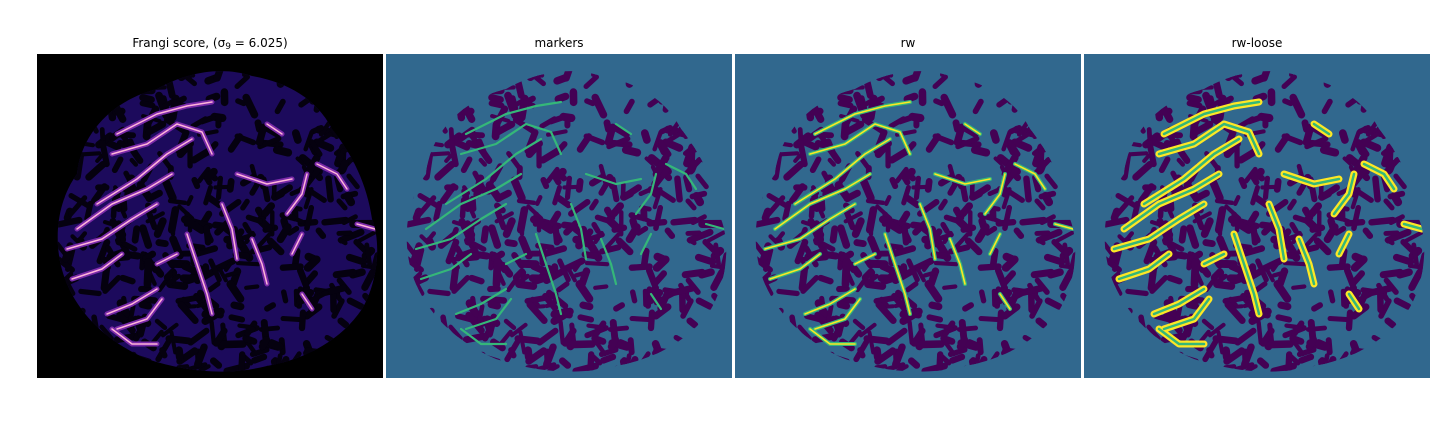 Image resolution: width=1440 pixels, height=432 pixels. I want to click on frangi-title-value: = 6.025), so click(259, 43).